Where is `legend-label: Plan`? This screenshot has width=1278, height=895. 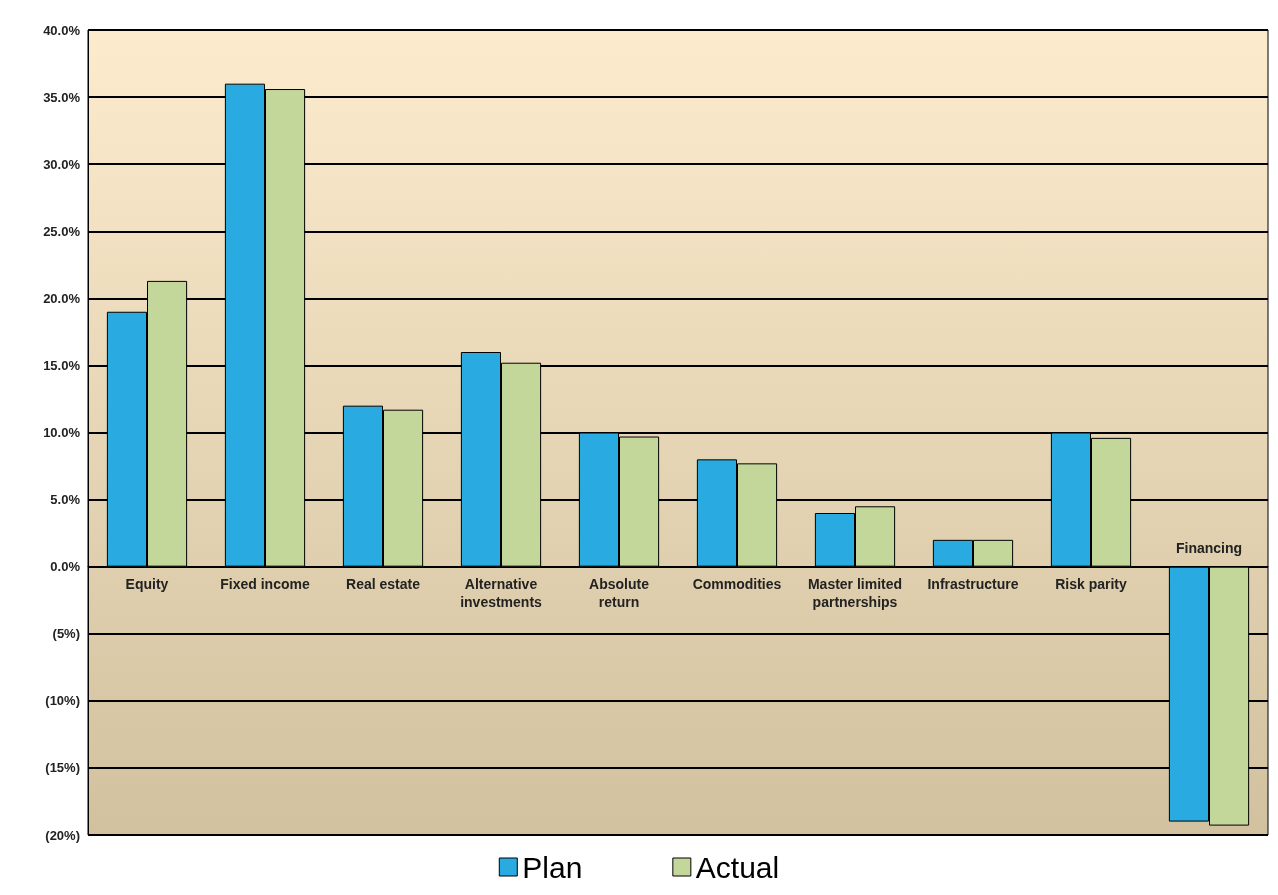 legend-label: Plan is located at coordinates (552, 867).